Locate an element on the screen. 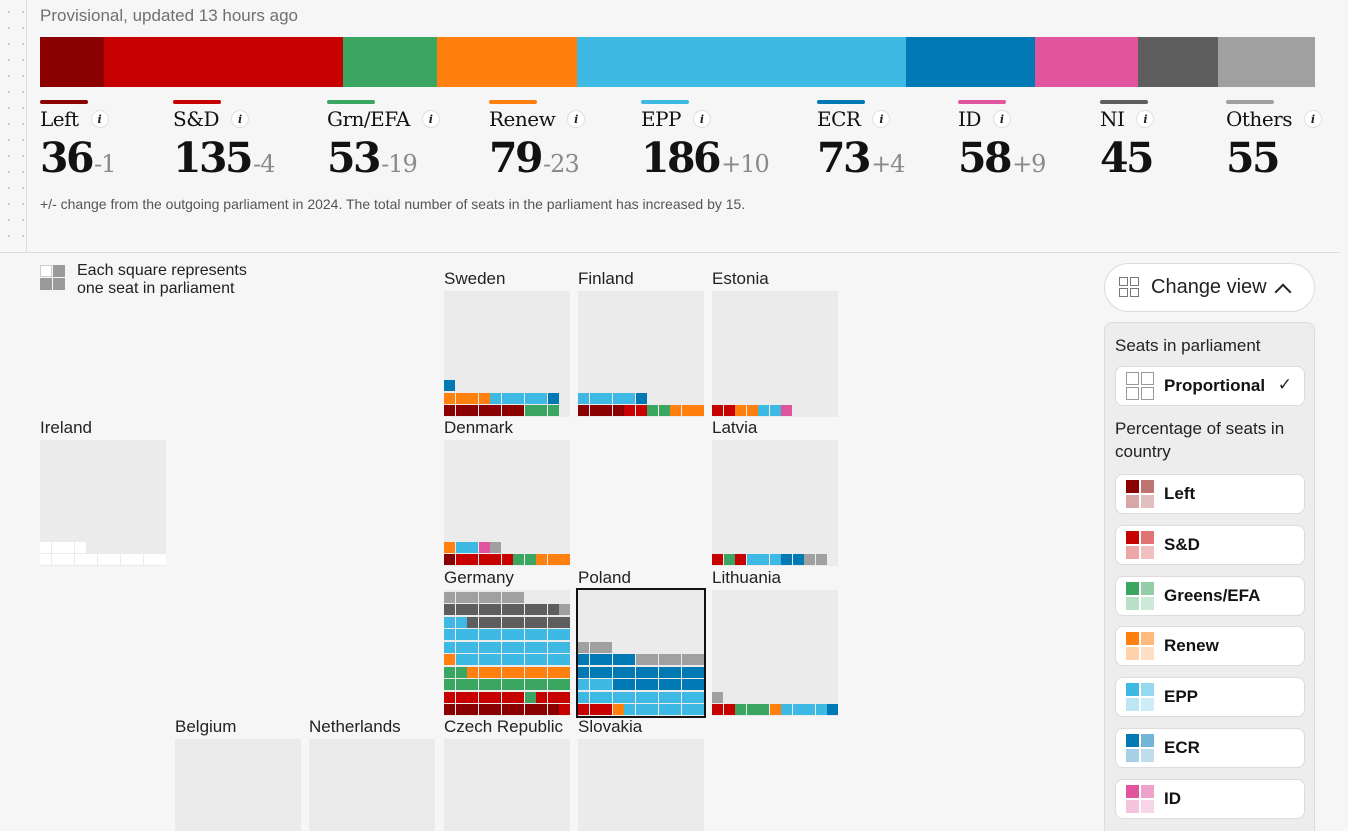  country-tile-latvia: Latvia is located at coordinates (775, 492).